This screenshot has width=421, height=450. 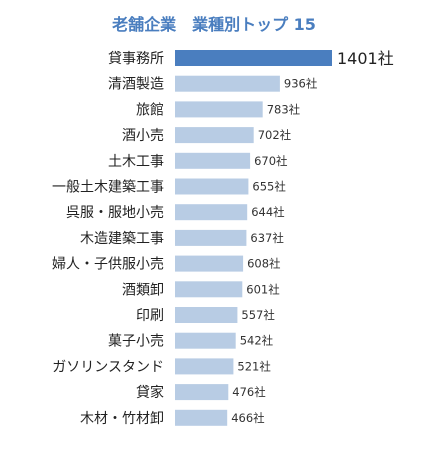 I want to click on value-label: 637社, so click(x=267, y=238).